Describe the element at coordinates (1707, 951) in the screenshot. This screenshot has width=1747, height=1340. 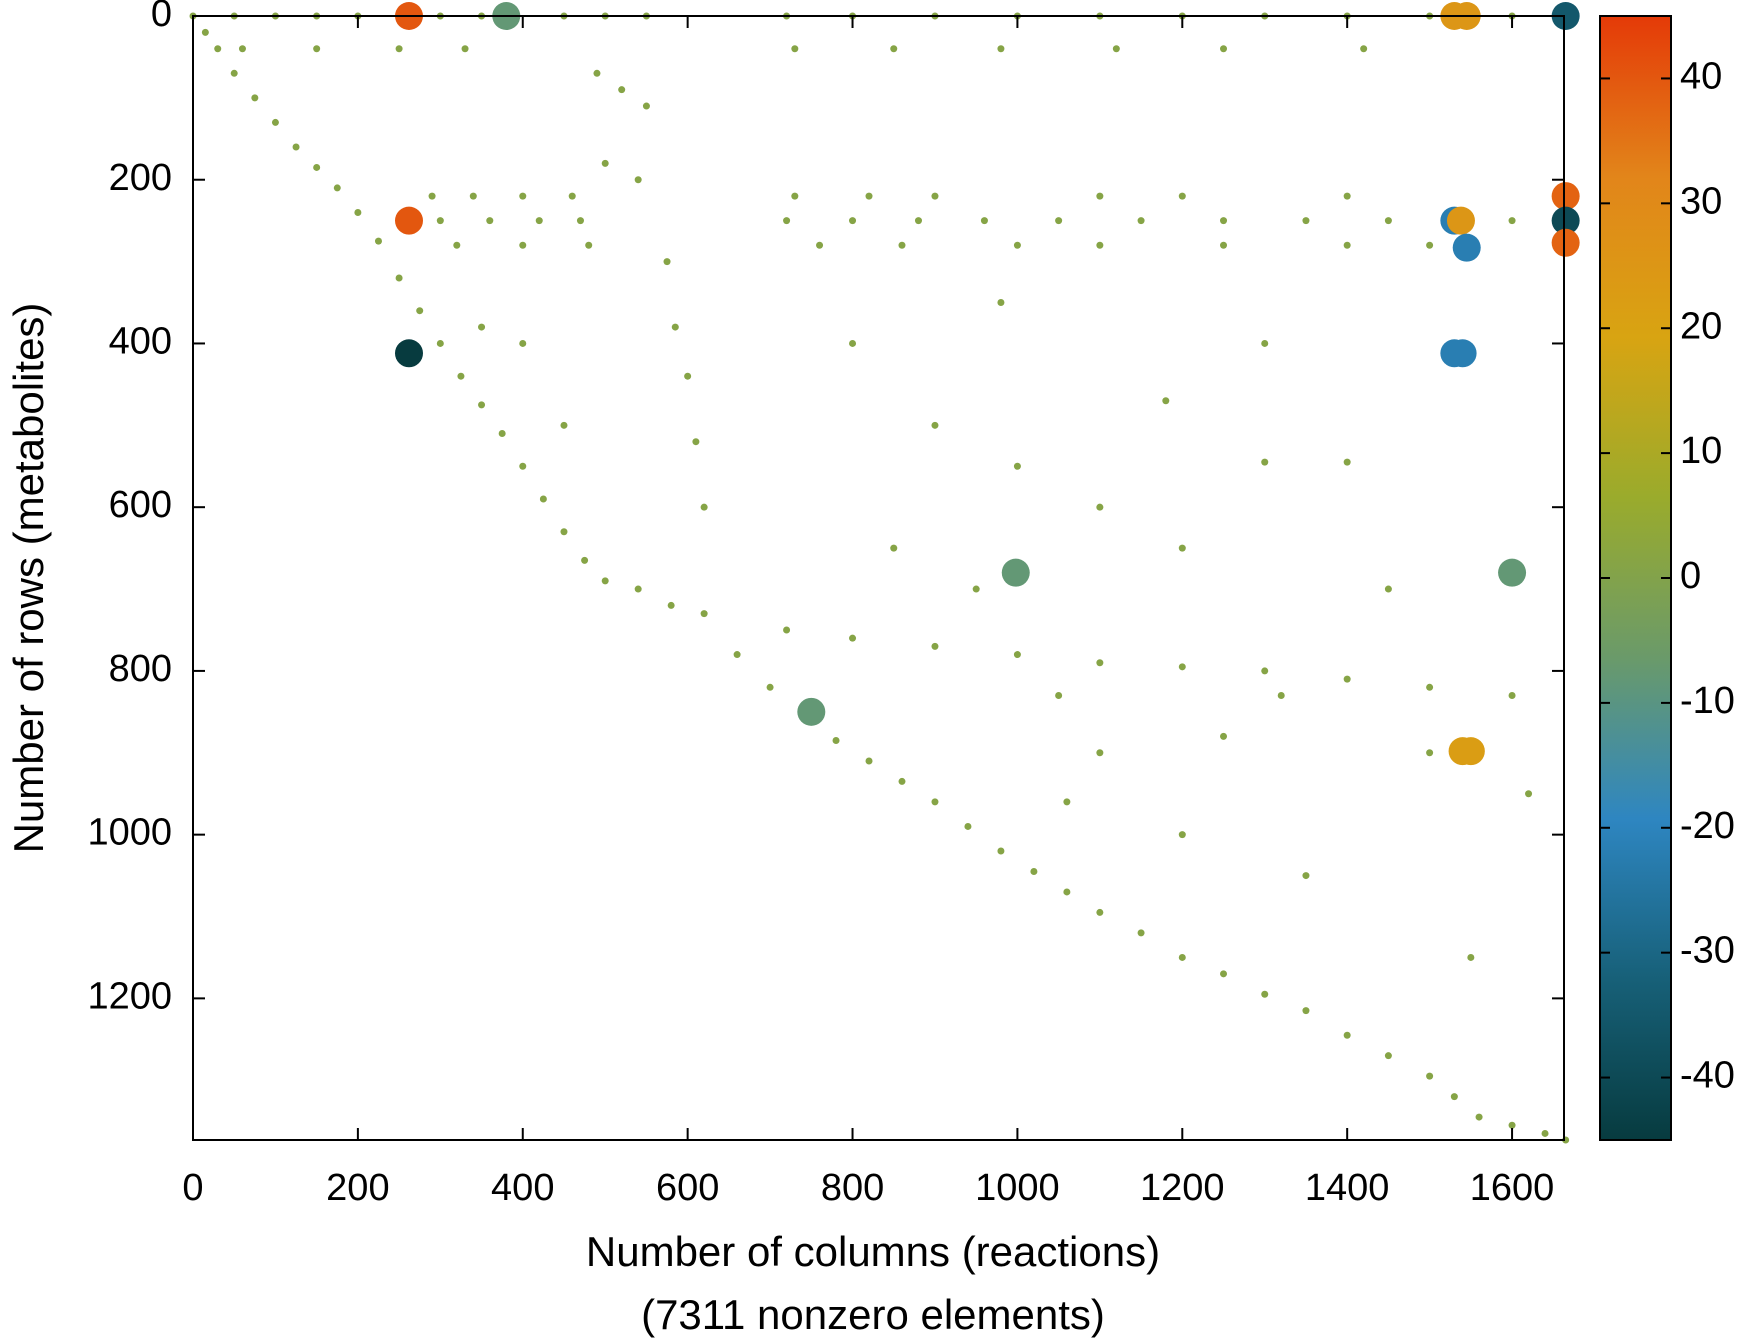
I see `colorbar-tick-label: -30` at that location.